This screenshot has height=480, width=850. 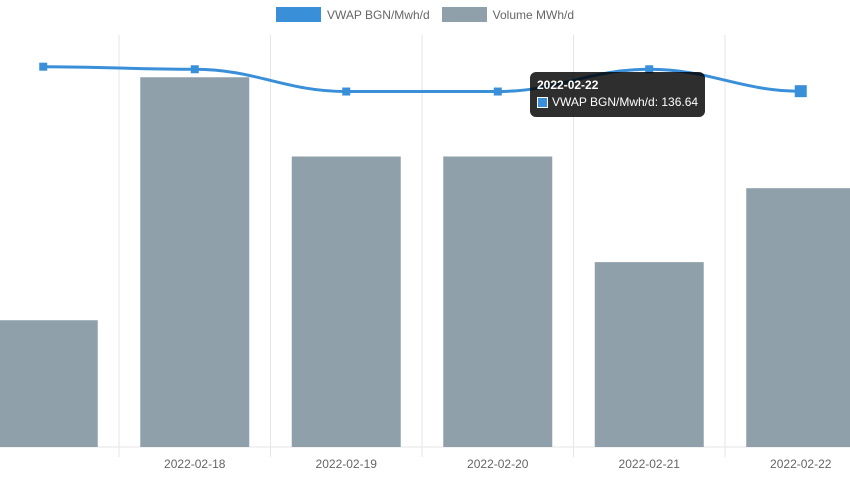 I want to click on tooltip-row: VWAP BGN/Mwh/d: 136.64, so click(x=617, y=102).